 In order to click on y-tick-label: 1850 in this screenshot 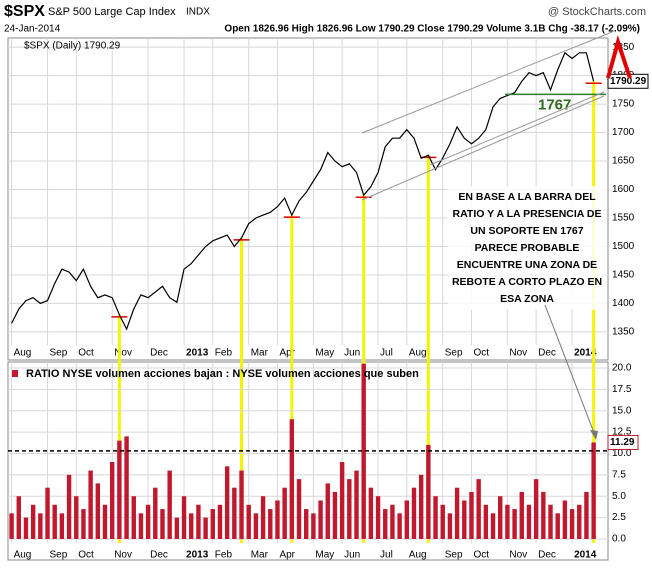, I will do `click(623, 47)`.